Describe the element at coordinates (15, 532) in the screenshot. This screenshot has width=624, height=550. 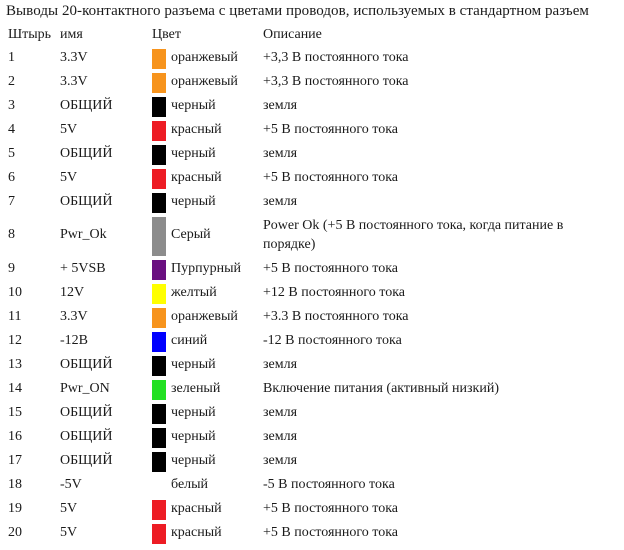
I see `pin-number: 20` at that location.